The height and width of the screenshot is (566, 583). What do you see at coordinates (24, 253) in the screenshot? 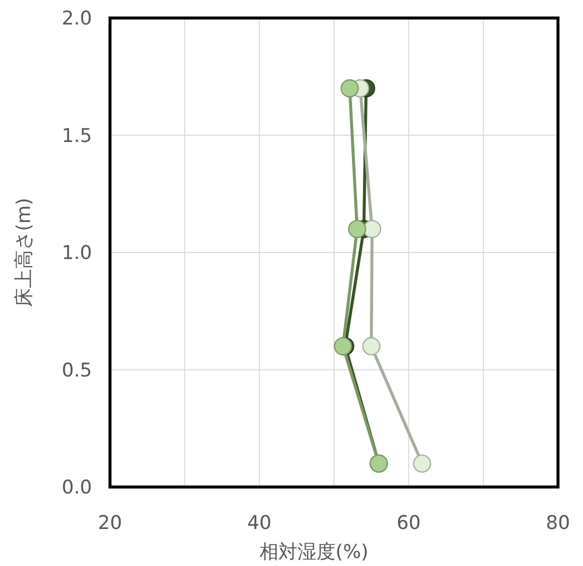
I see `y-axis-title: 床上高さ(m)` at bounding box center [24, 253].